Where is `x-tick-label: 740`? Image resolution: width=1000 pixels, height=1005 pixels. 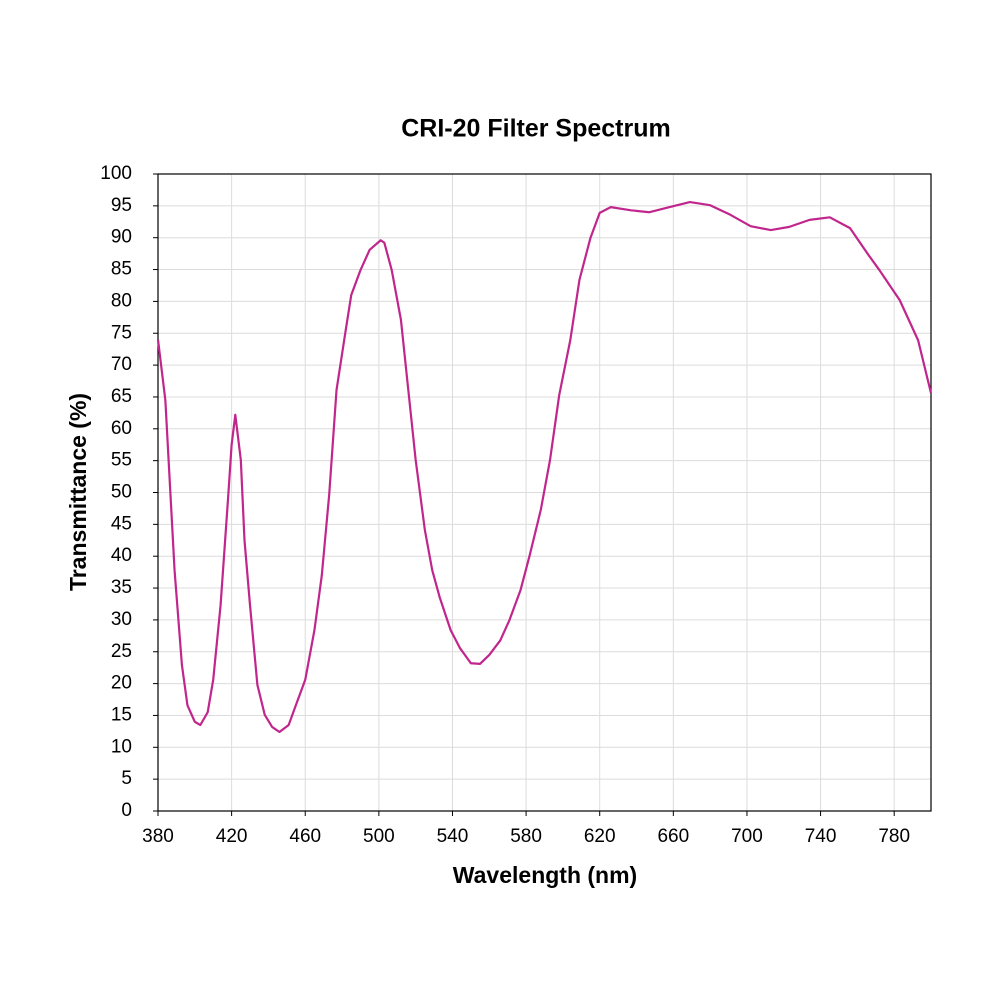 x-tick-label: 740 is located at coordinates (821, 836).